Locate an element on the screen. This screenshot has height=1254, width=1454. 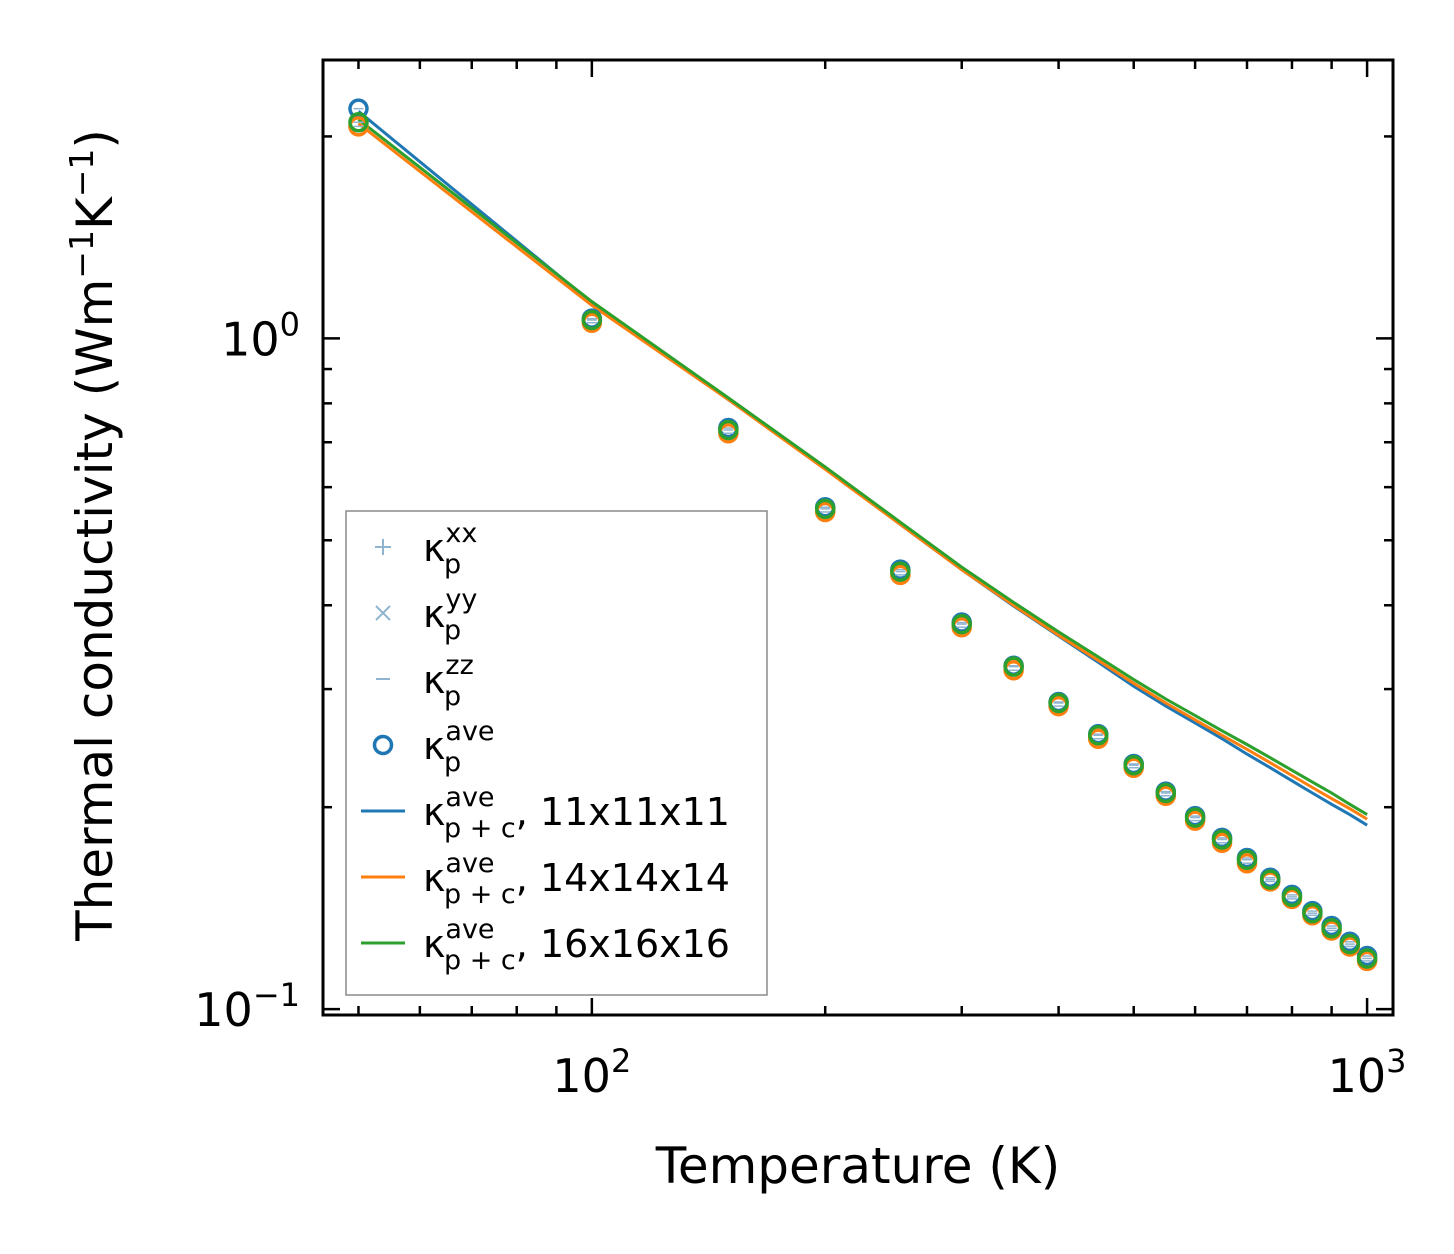
legend-circle-marker is located at coordinates (383, 745).